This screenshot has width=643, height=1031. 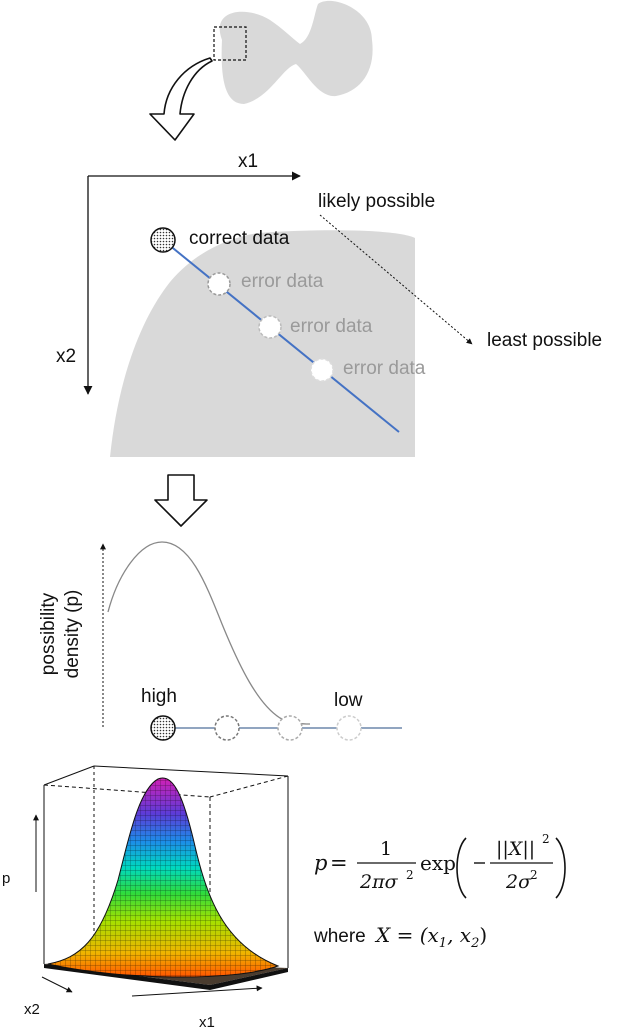 What do you see at coordinates (181, 99) in the screenshot?
I see `zoom-curved-arrow` at bounding box center [181, 99].